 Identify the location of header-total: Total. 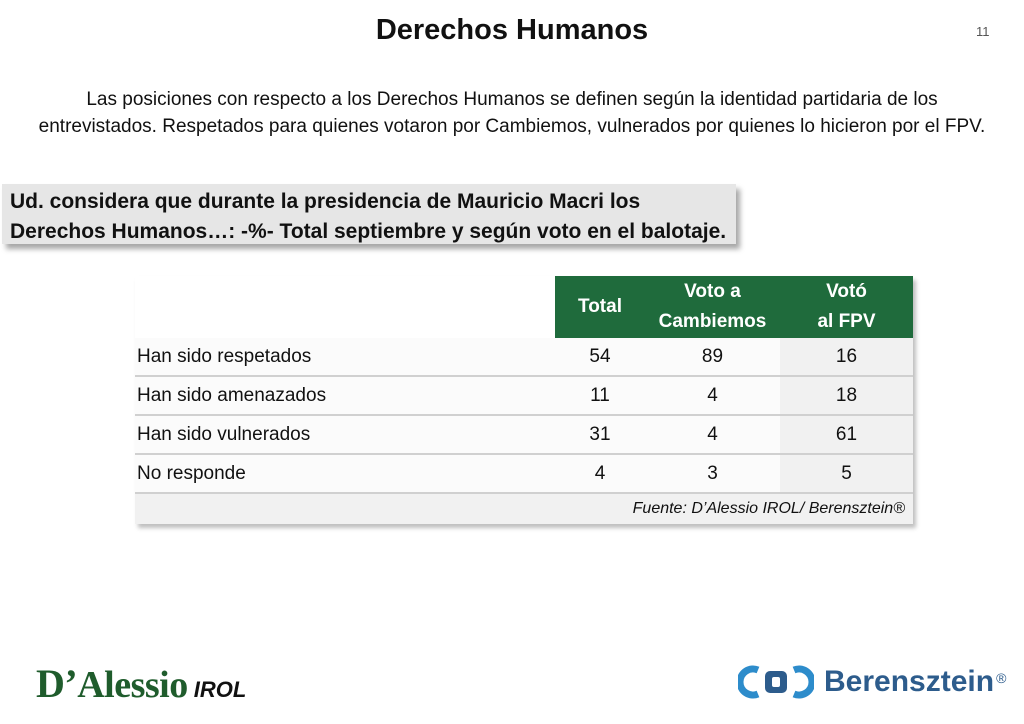
(600, 307).